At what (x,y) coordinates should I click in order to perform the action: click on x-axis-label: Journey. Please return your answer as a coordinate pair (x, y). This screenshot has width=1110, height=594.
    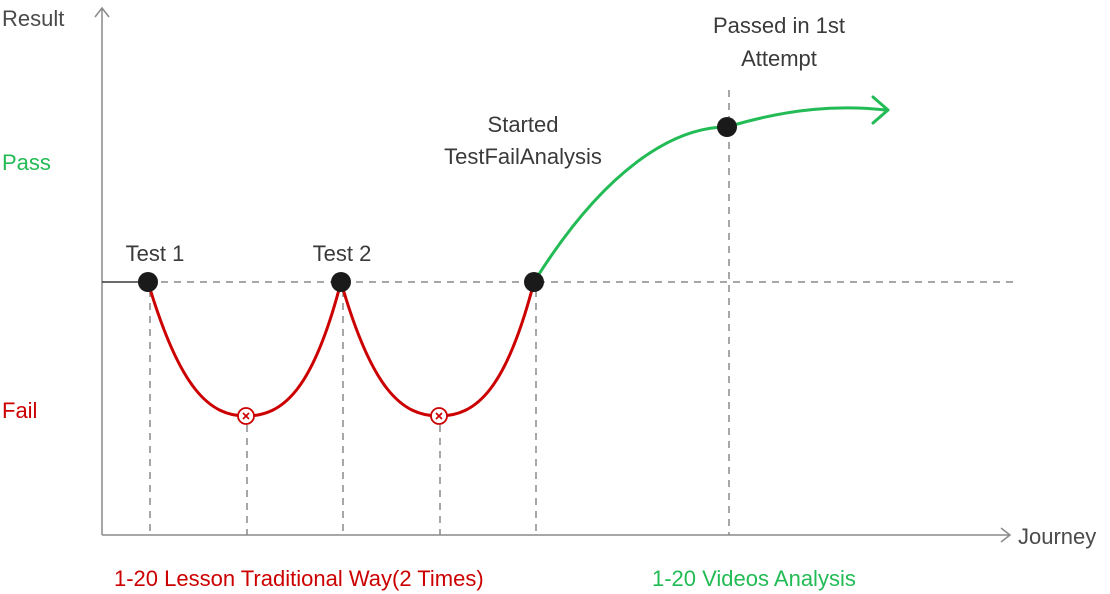
    Looking at the image, I should click on (1057, 536).